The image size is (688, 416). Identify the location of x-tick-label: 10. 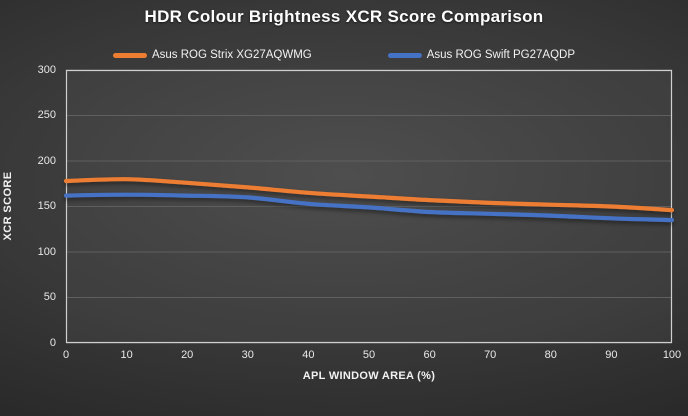
(126, 355).